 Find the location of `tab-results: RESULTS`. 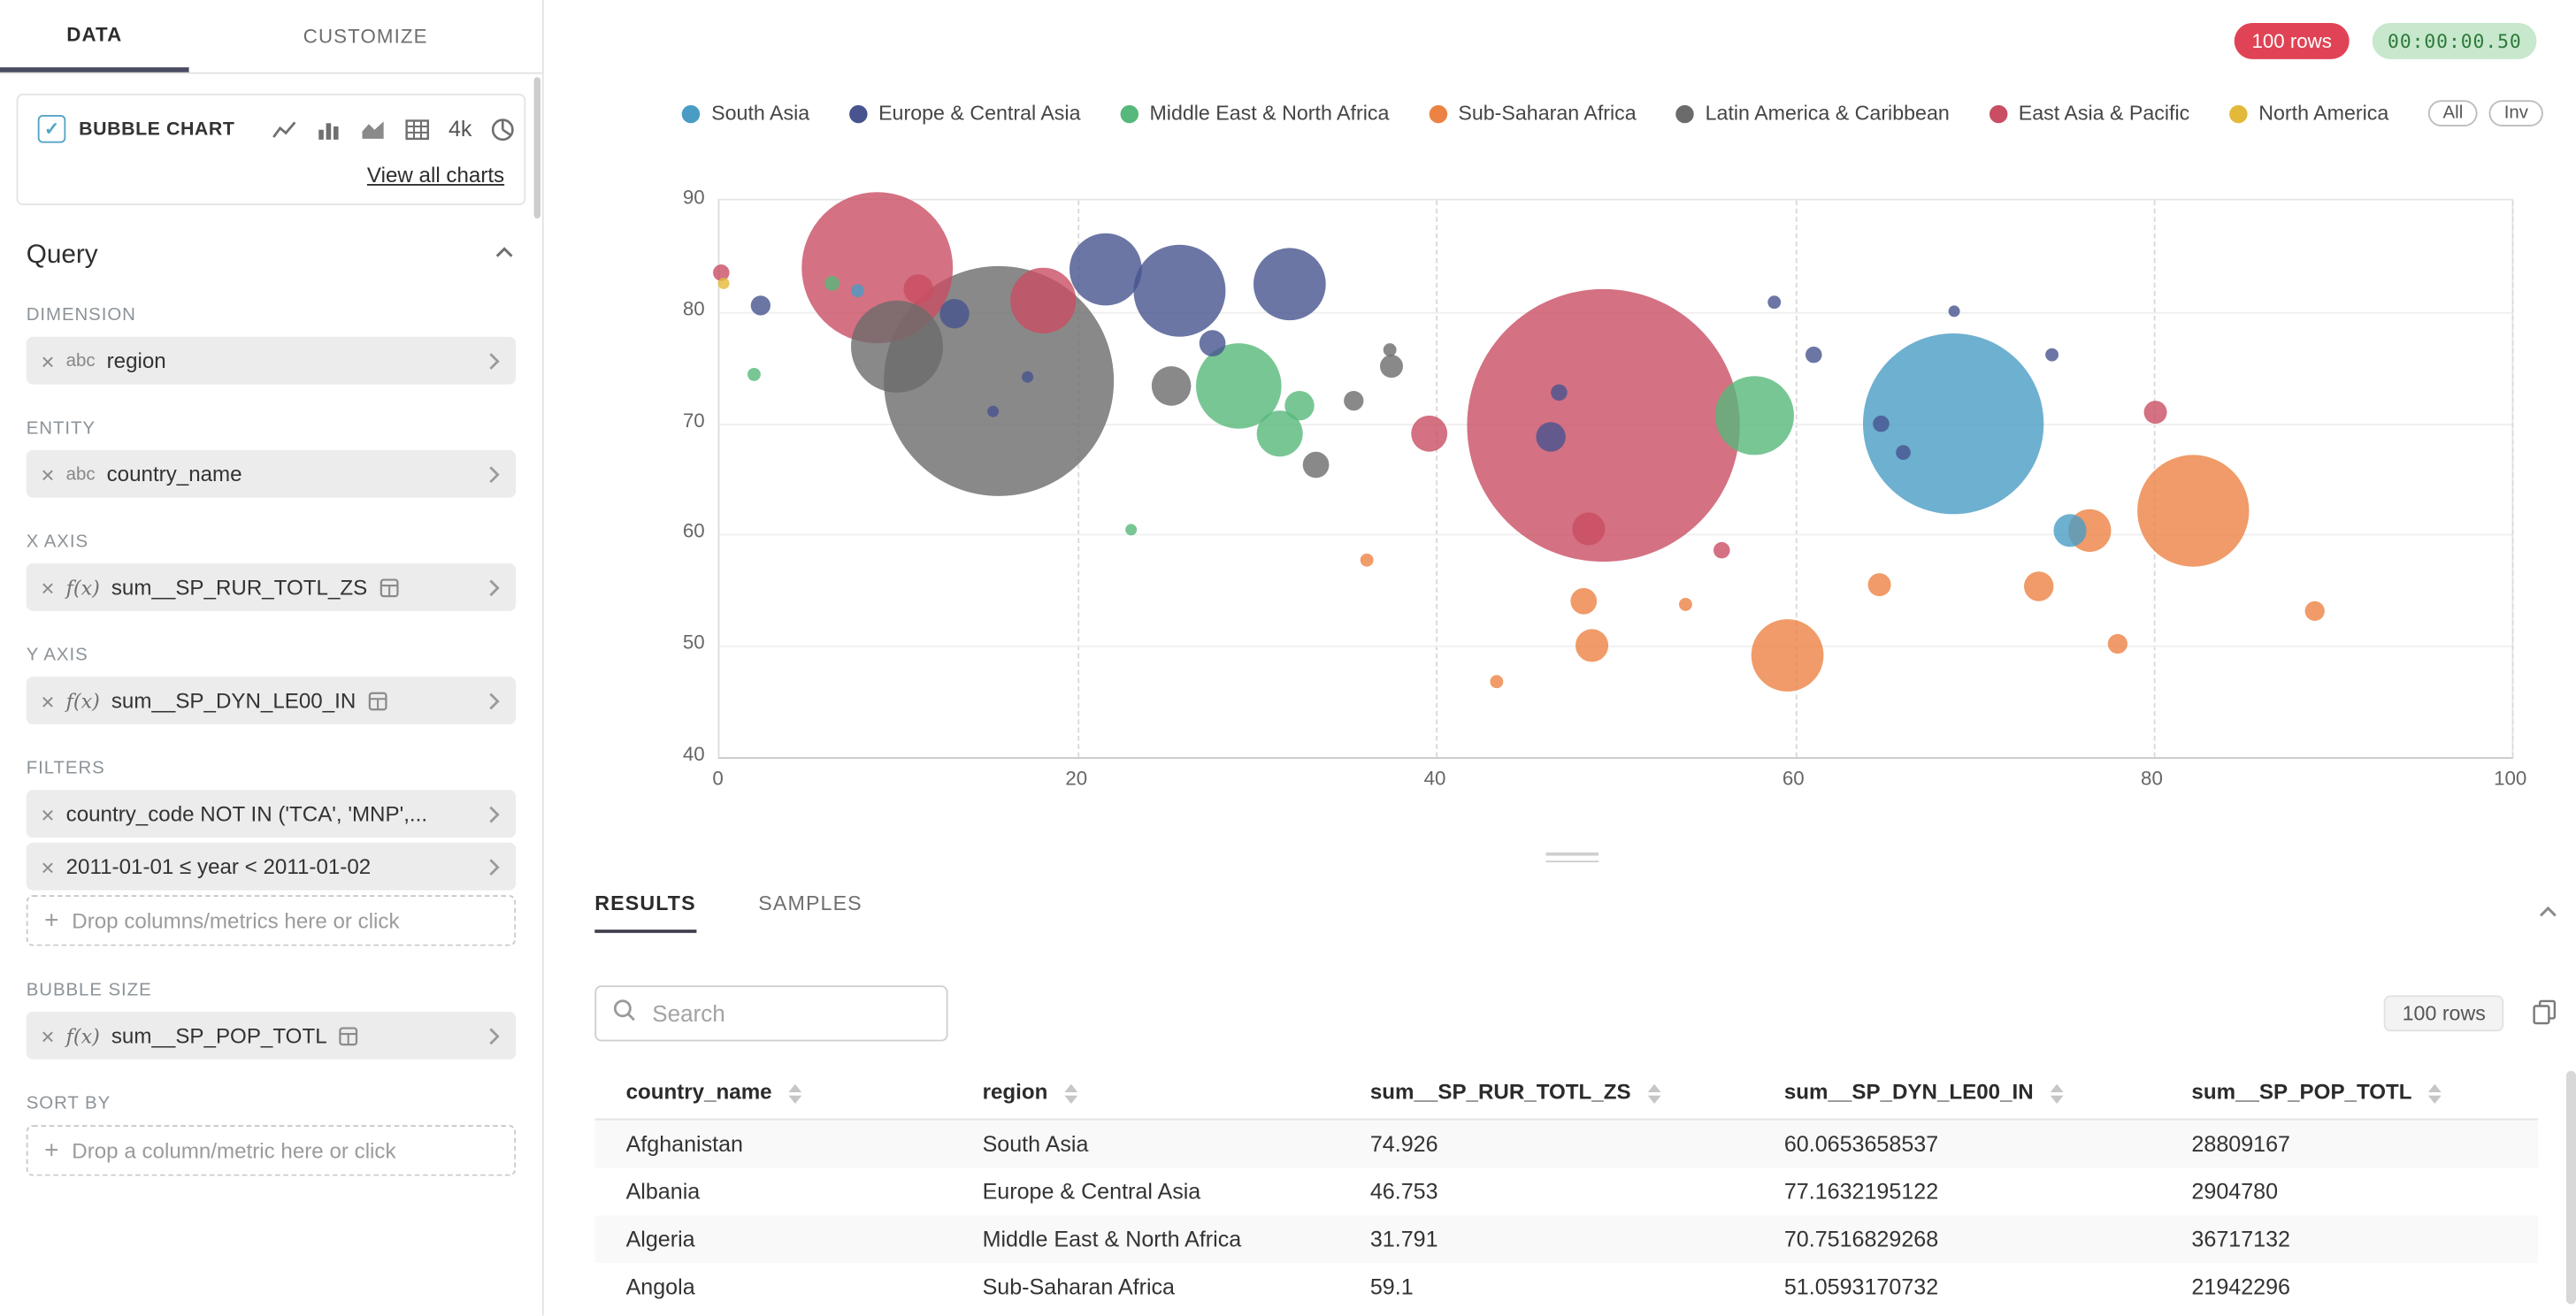

tab-results: RESULTS is located at coordinates (645, 912).